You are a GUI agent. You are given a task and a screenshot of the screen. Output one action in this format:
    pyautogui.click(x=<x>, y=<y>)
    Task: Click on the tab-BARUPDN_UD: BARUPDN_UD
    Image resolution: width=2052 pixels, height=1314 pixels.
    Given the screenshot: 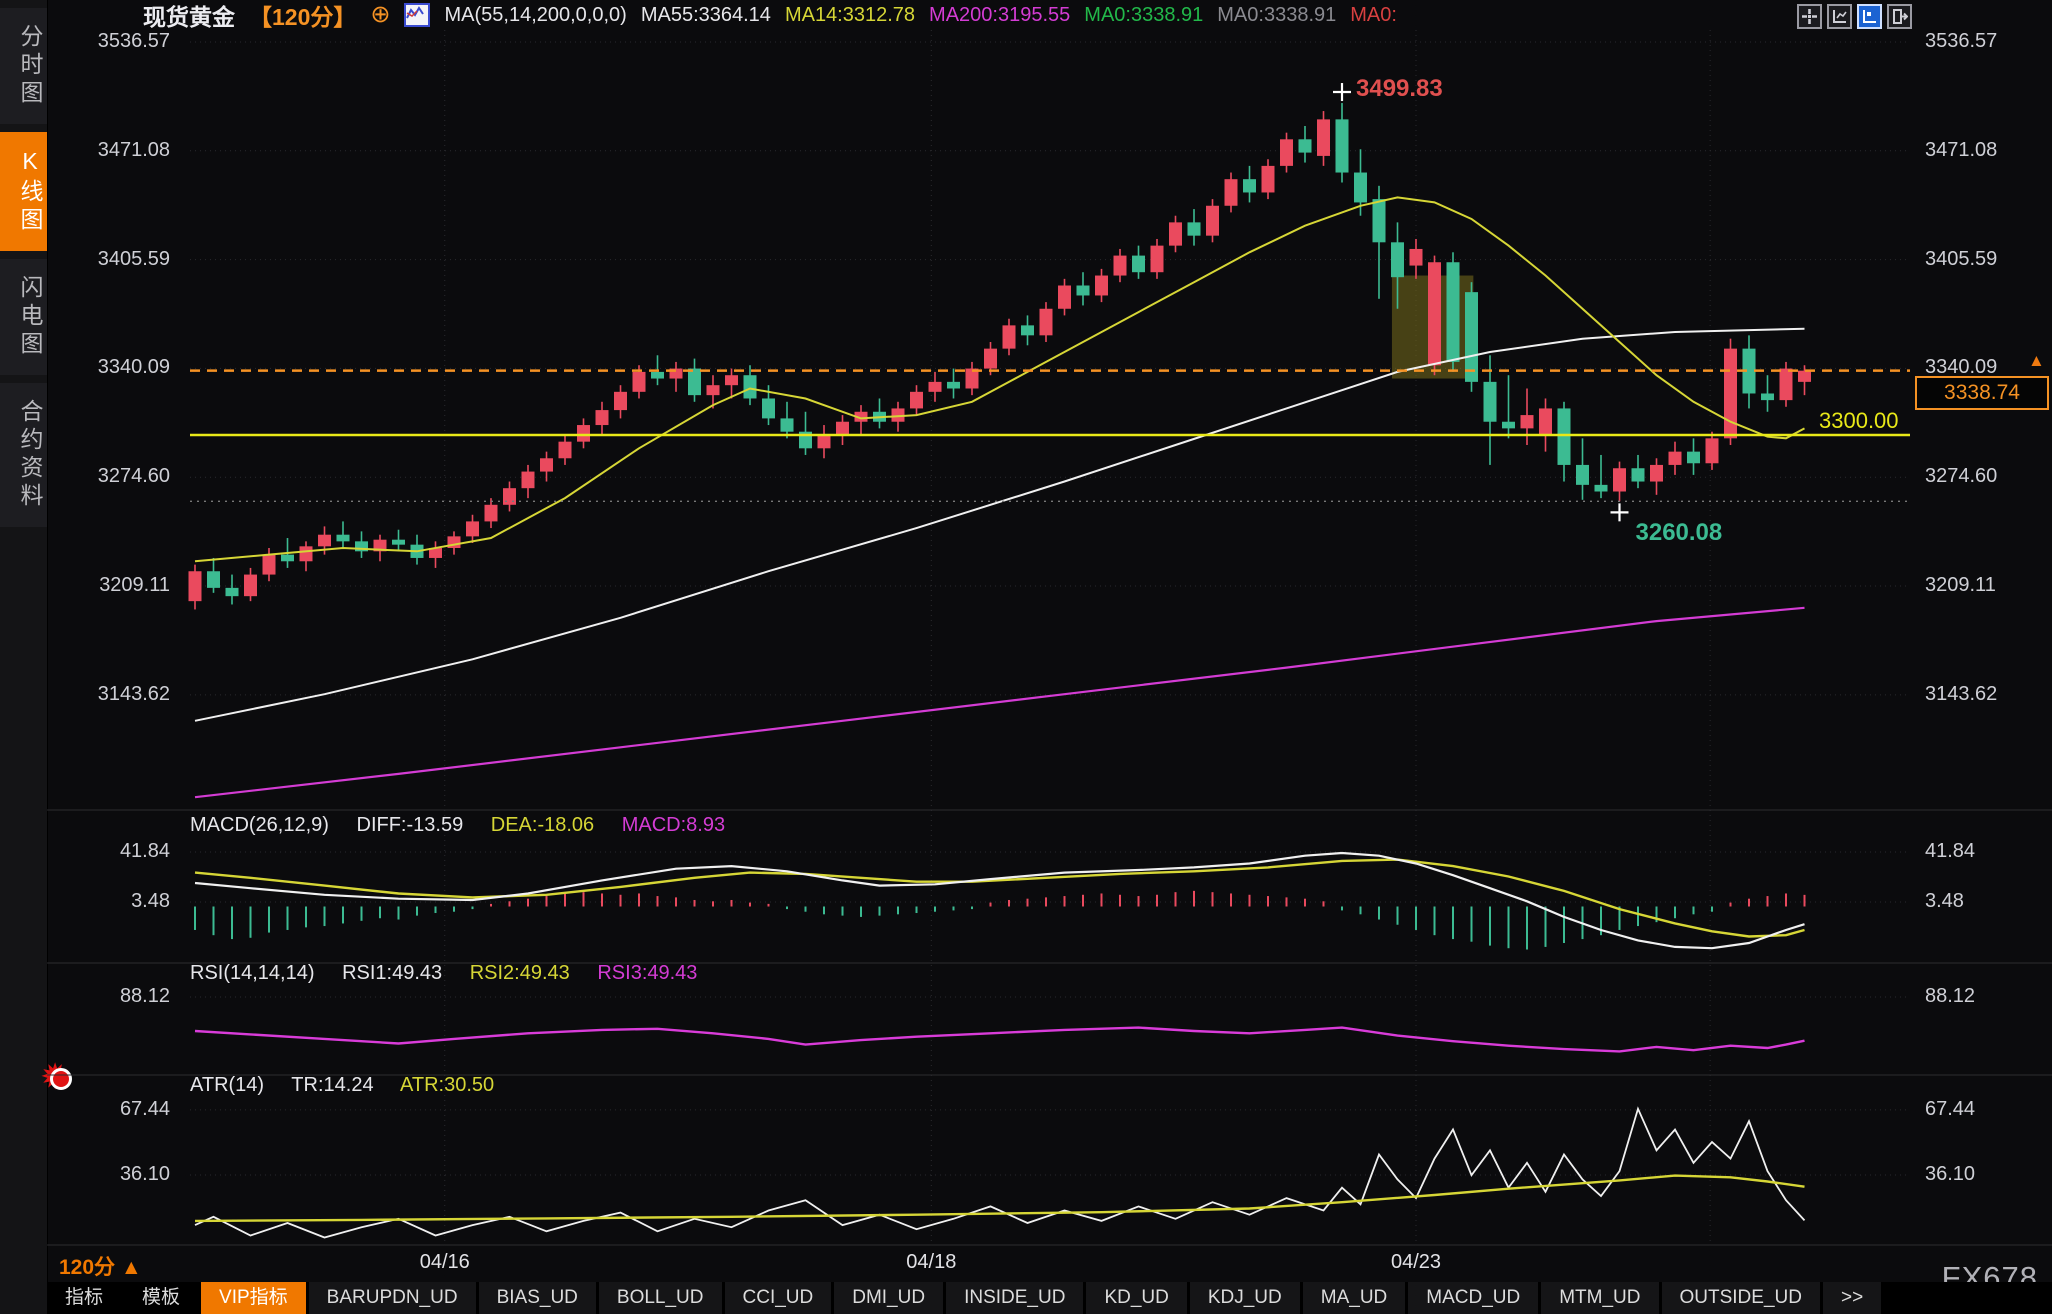 What is the action you would take?
    pyautogui.click(x=392, y=1298)
    